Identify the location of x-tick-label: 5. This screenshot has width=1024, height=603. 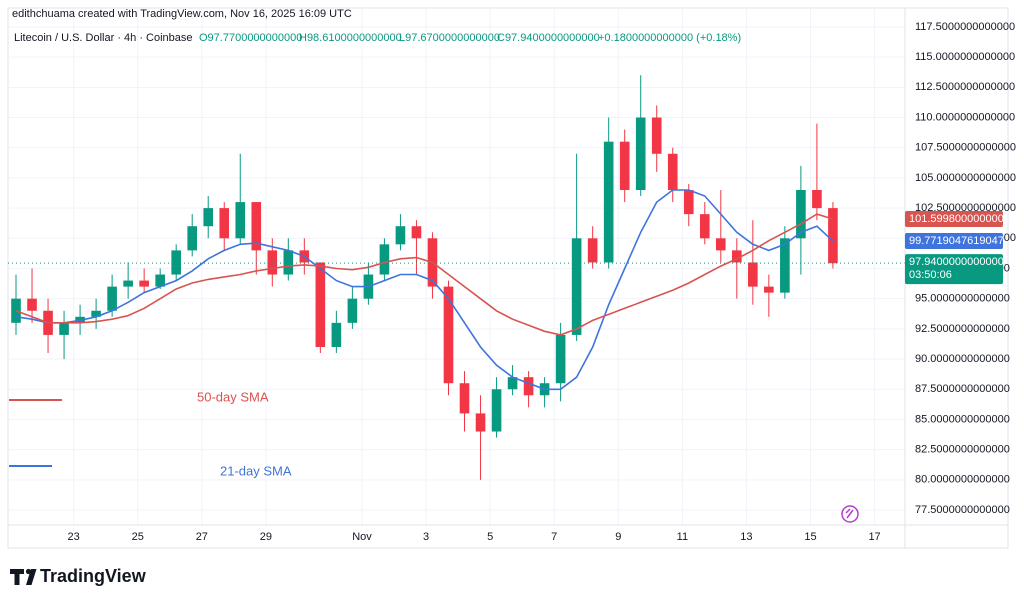
(490, 537).